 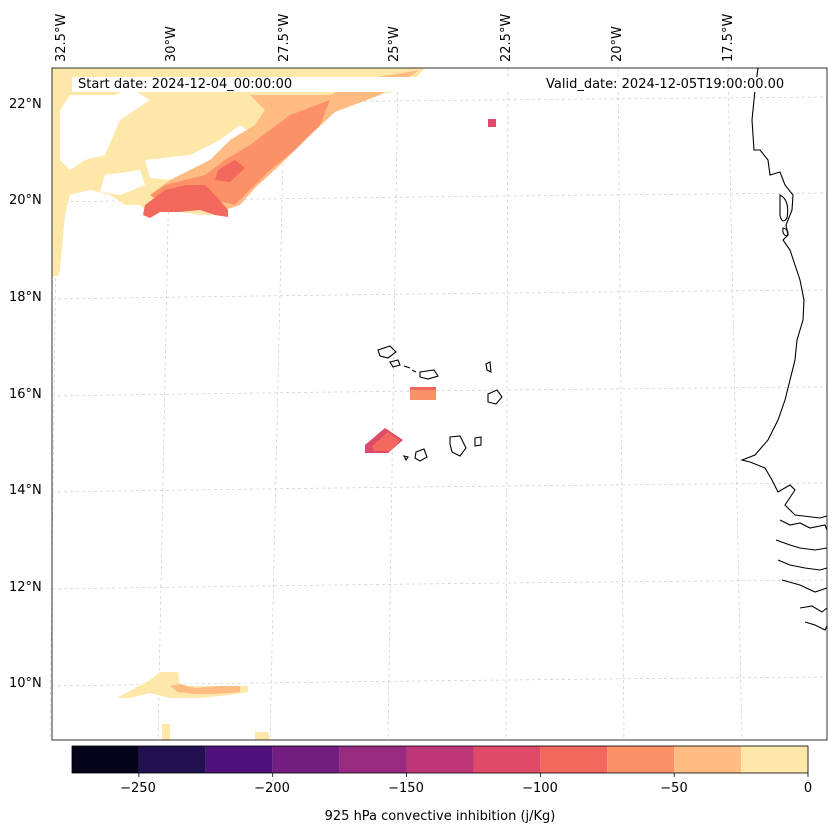 I want to click on cin-region-small, so click(x=492, y=123).